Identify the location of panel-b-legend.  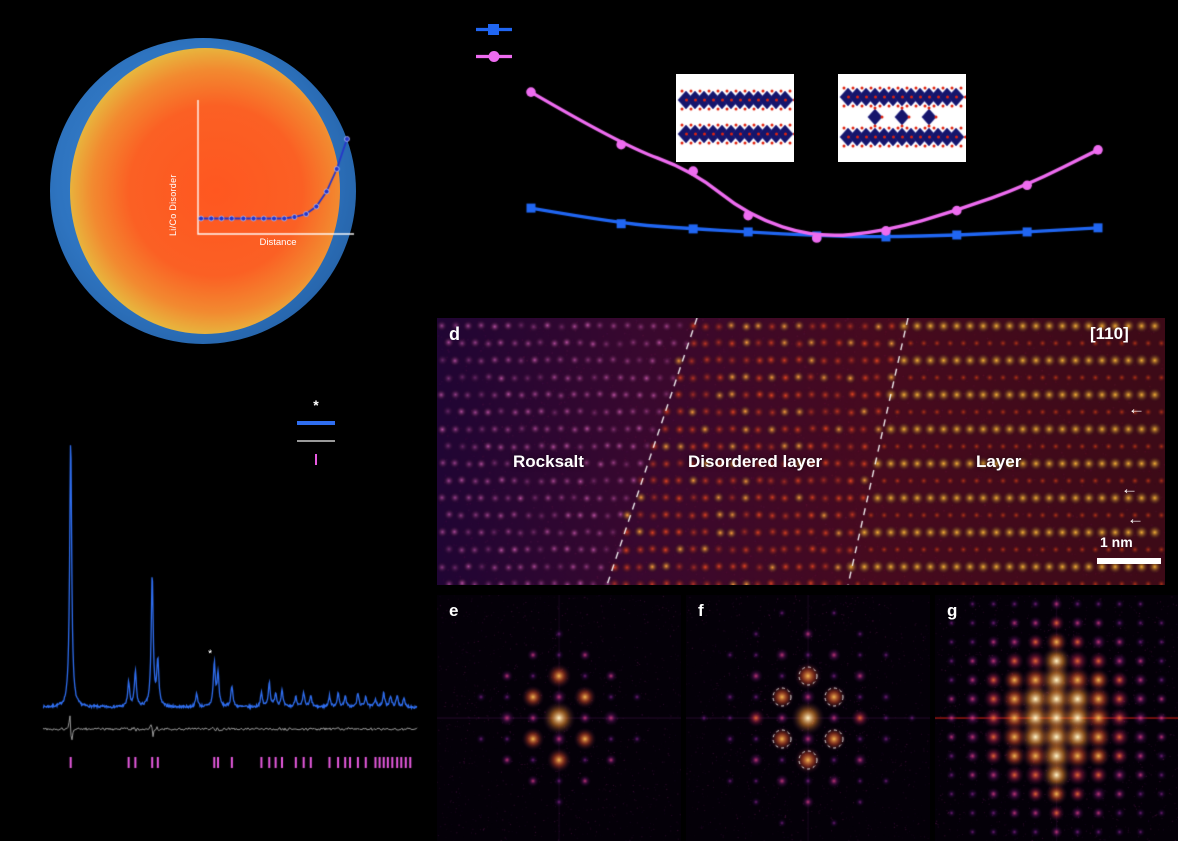
(494, 43).